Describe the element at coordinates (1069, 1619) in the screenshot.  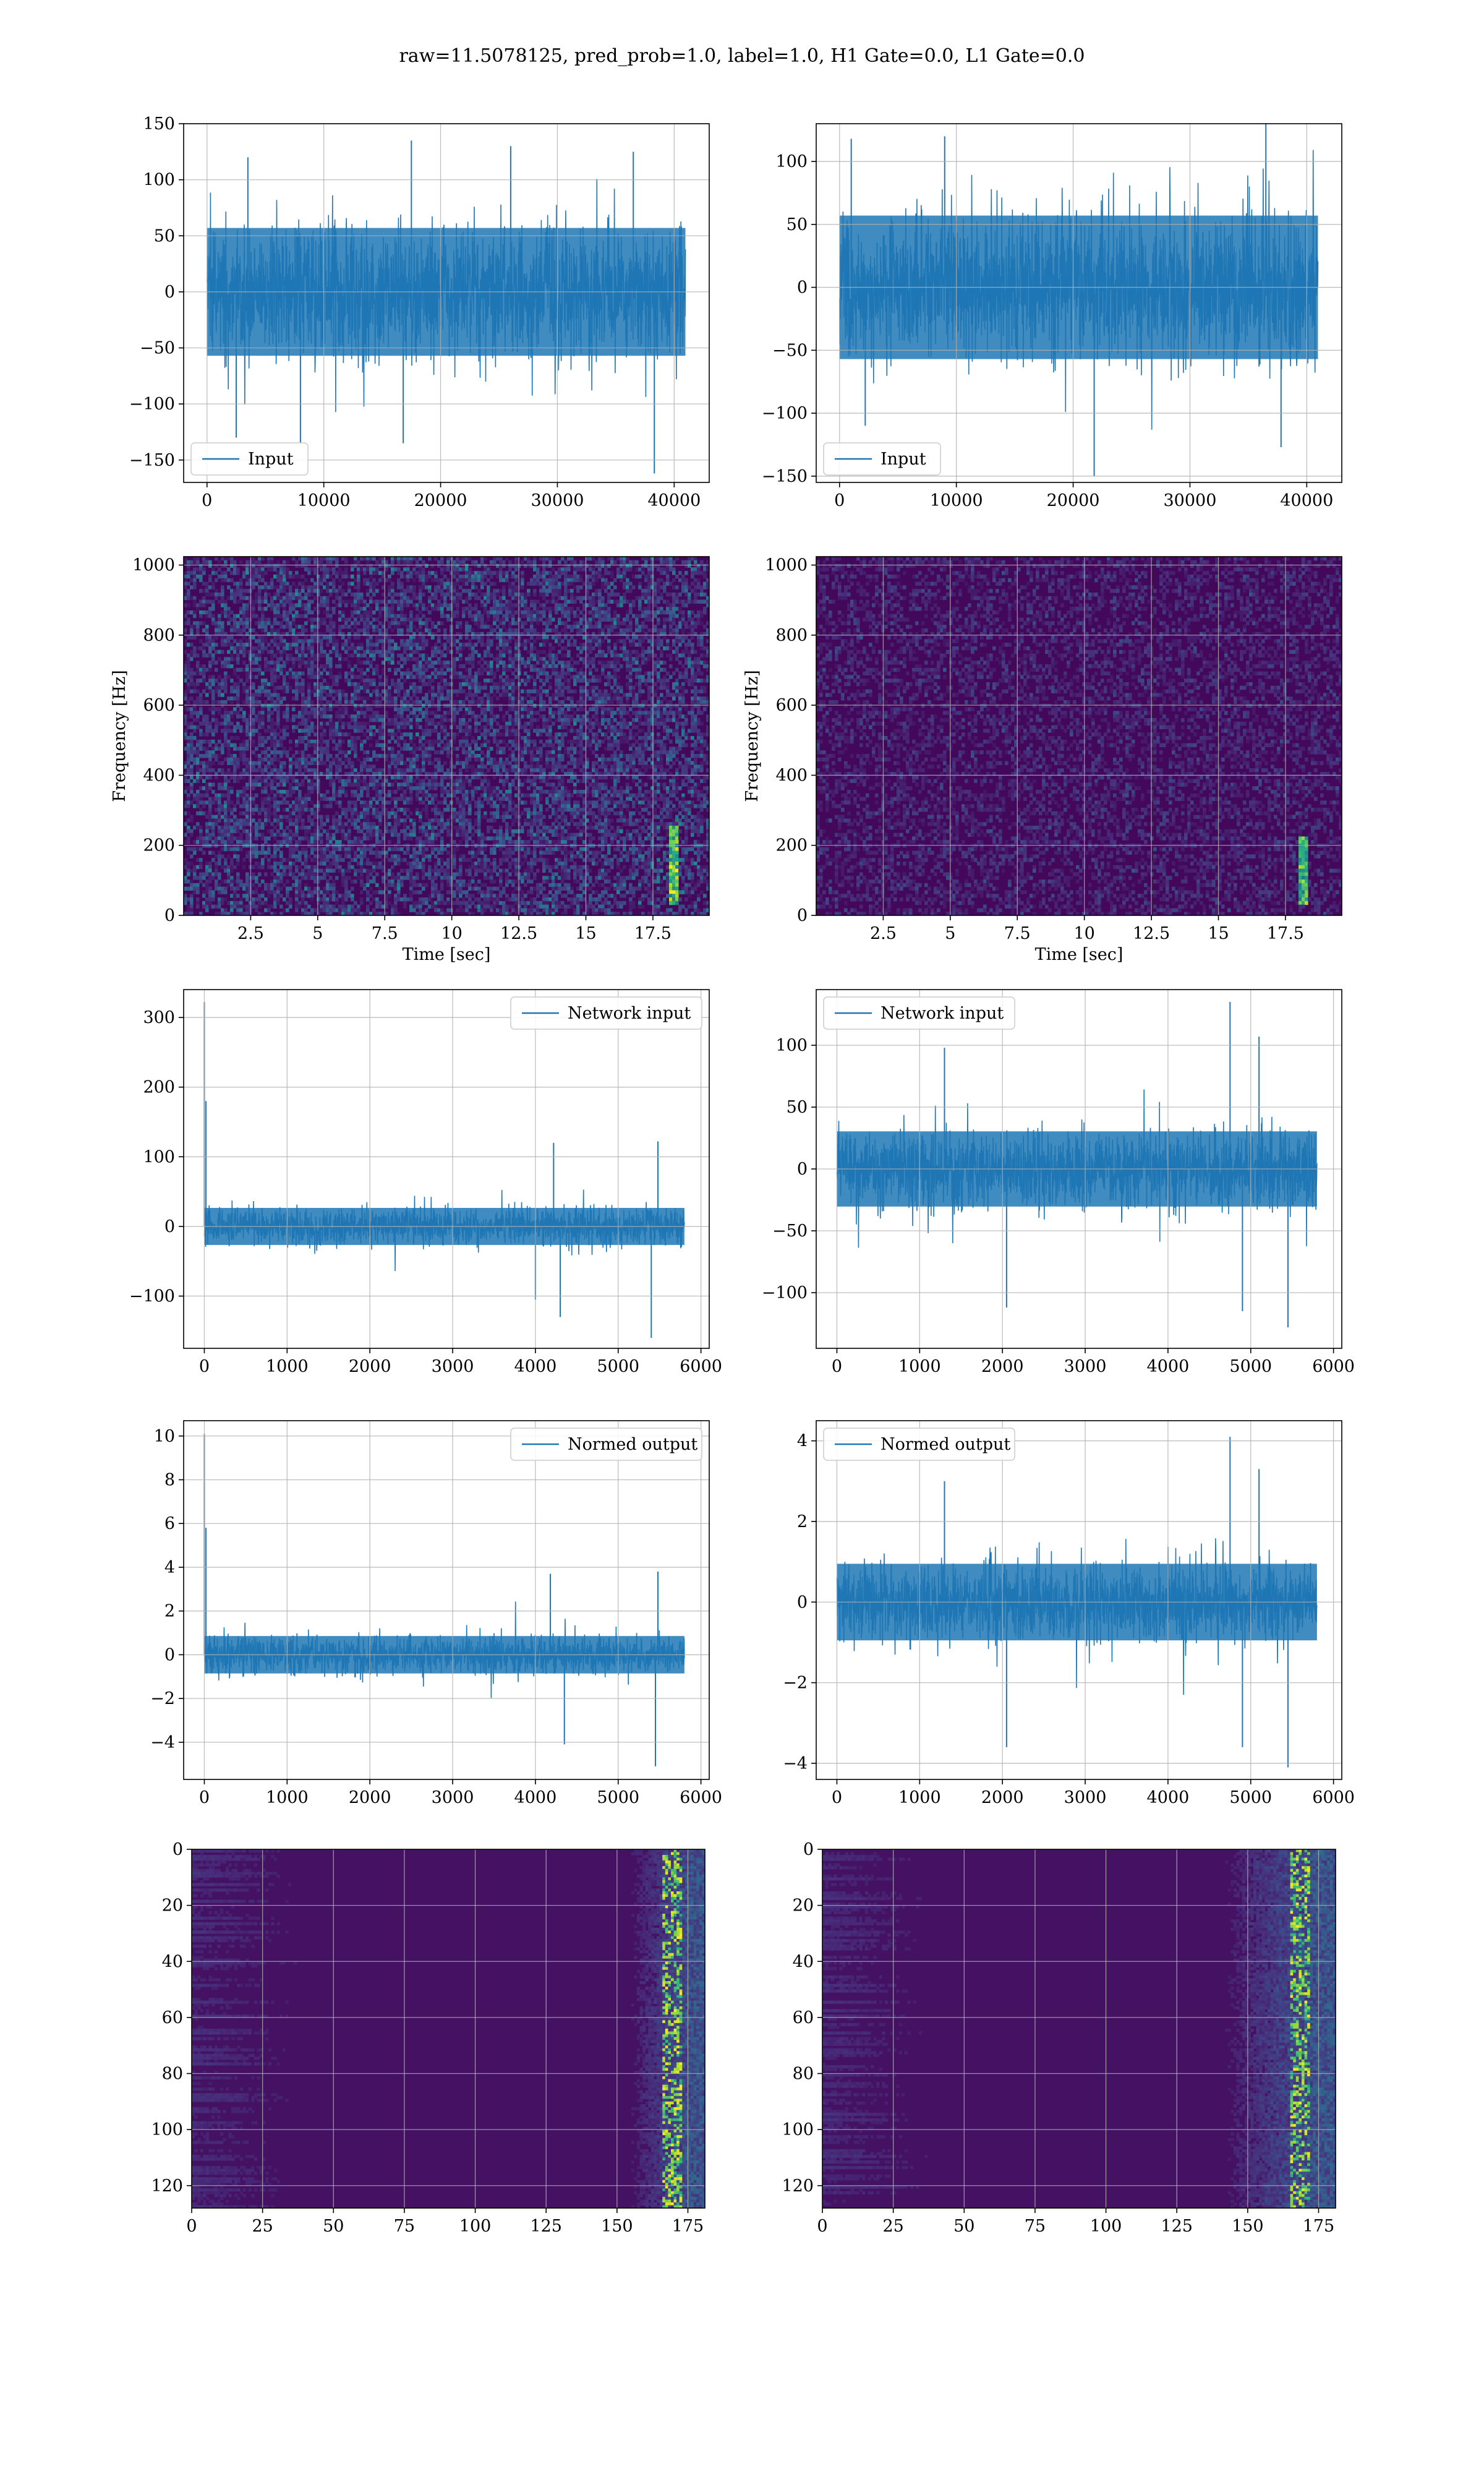
I see `tick-labels: 0 1000 2000 3000 4000 5000 6000 −4 −2 0 2 4` at that location.